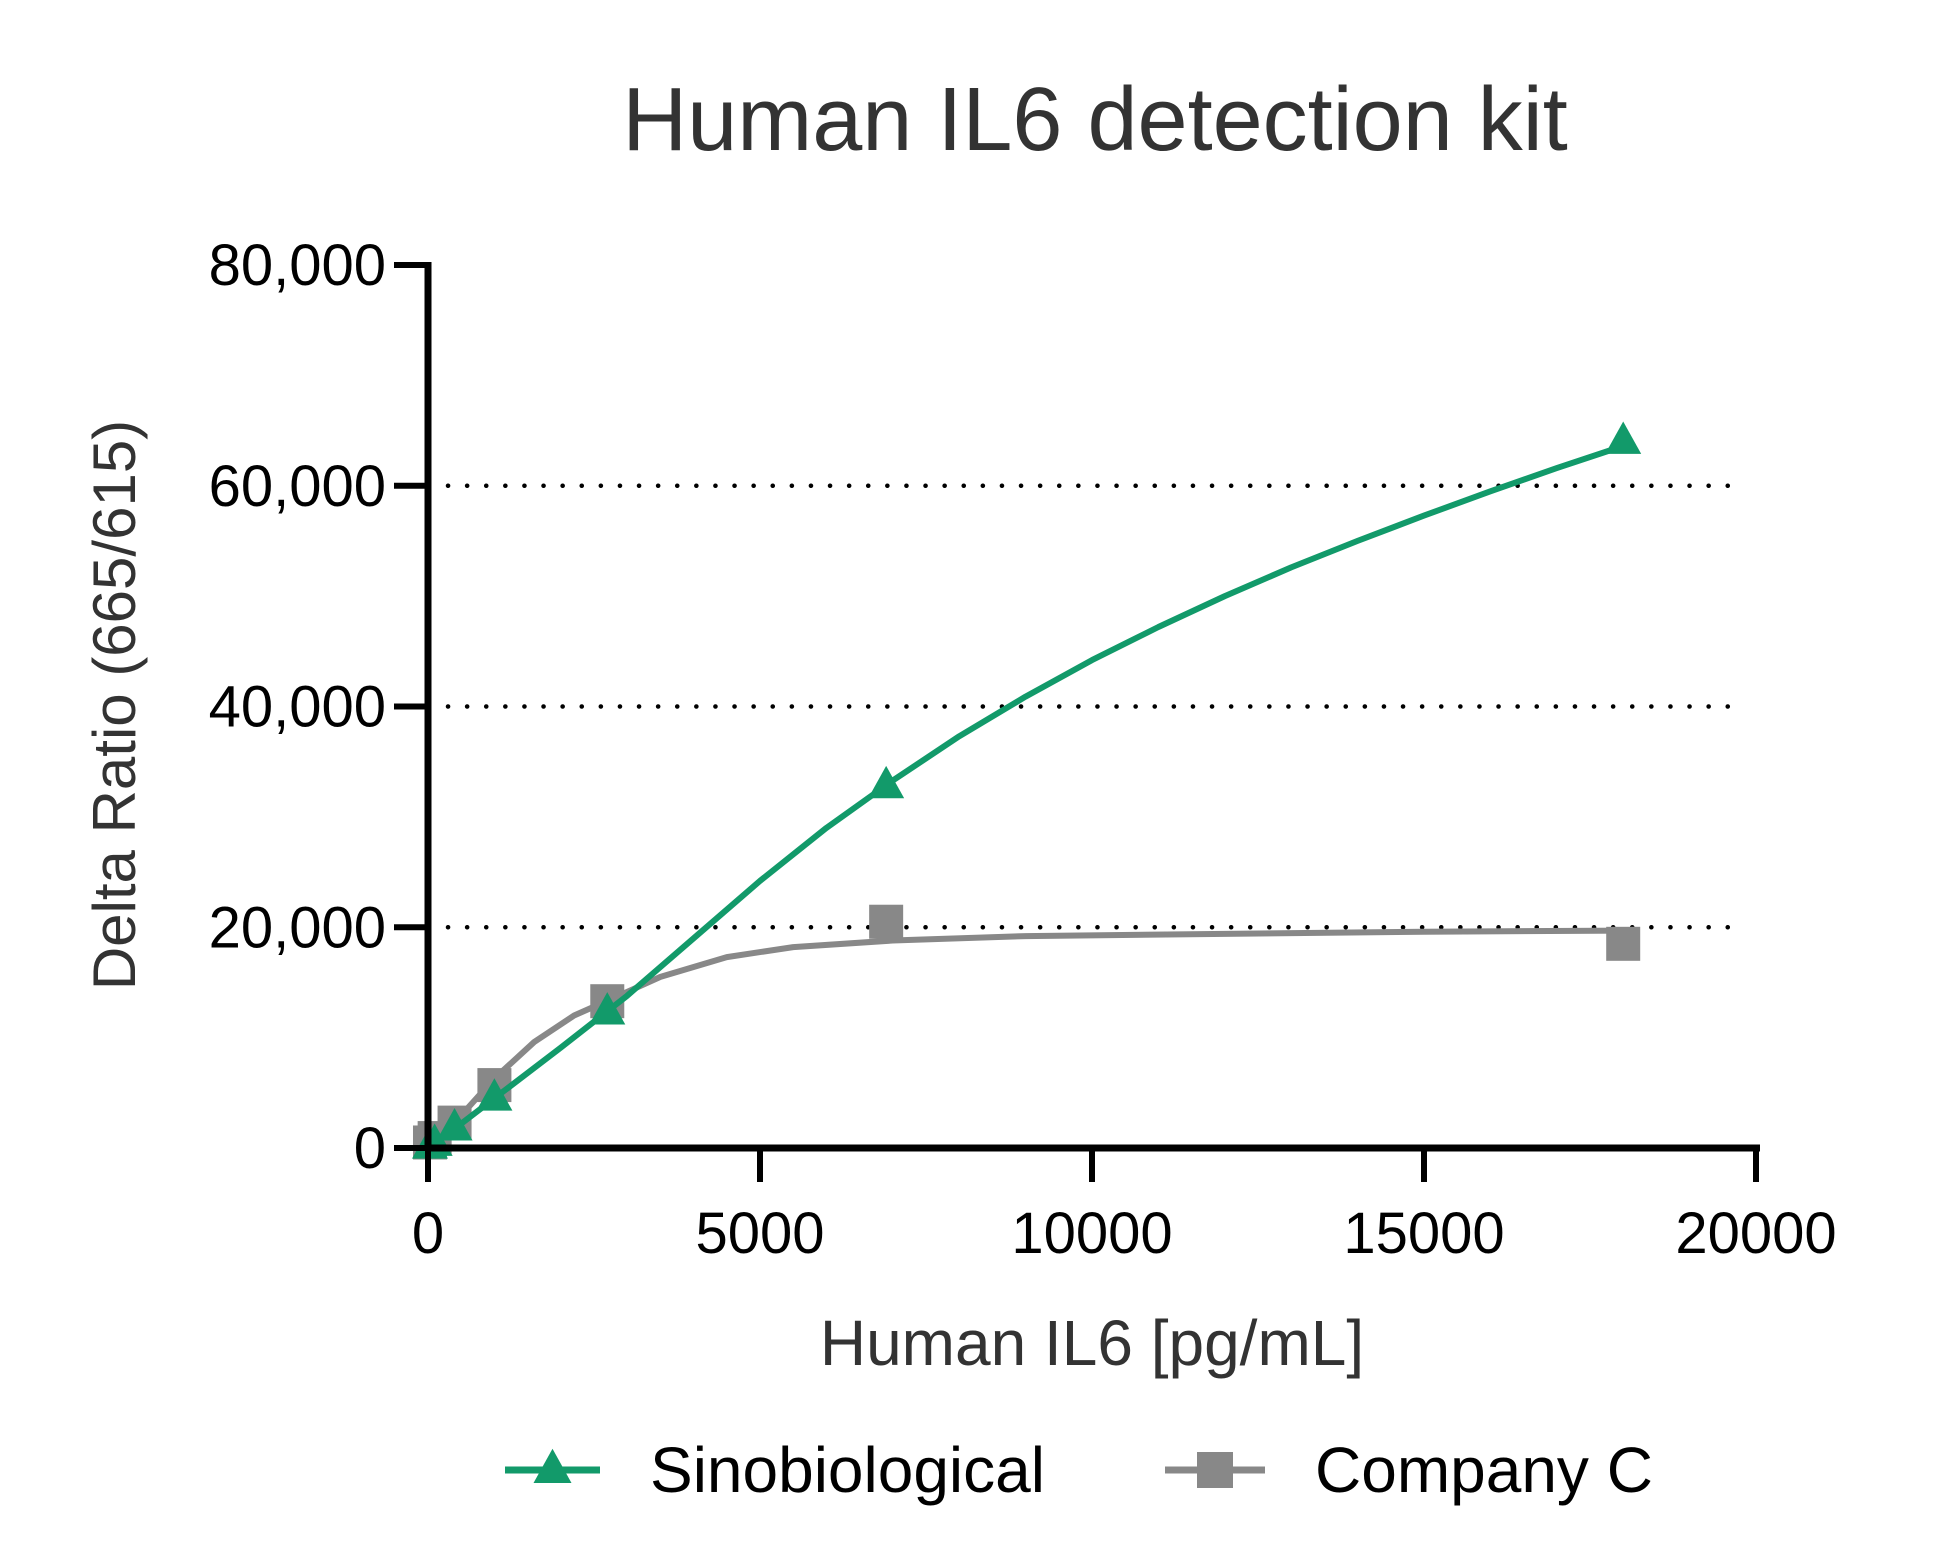 Image resolution: width=1951 pixels, height=1560 pixels. I want to click on y-tick-label: 60,000, so click(297, 486).